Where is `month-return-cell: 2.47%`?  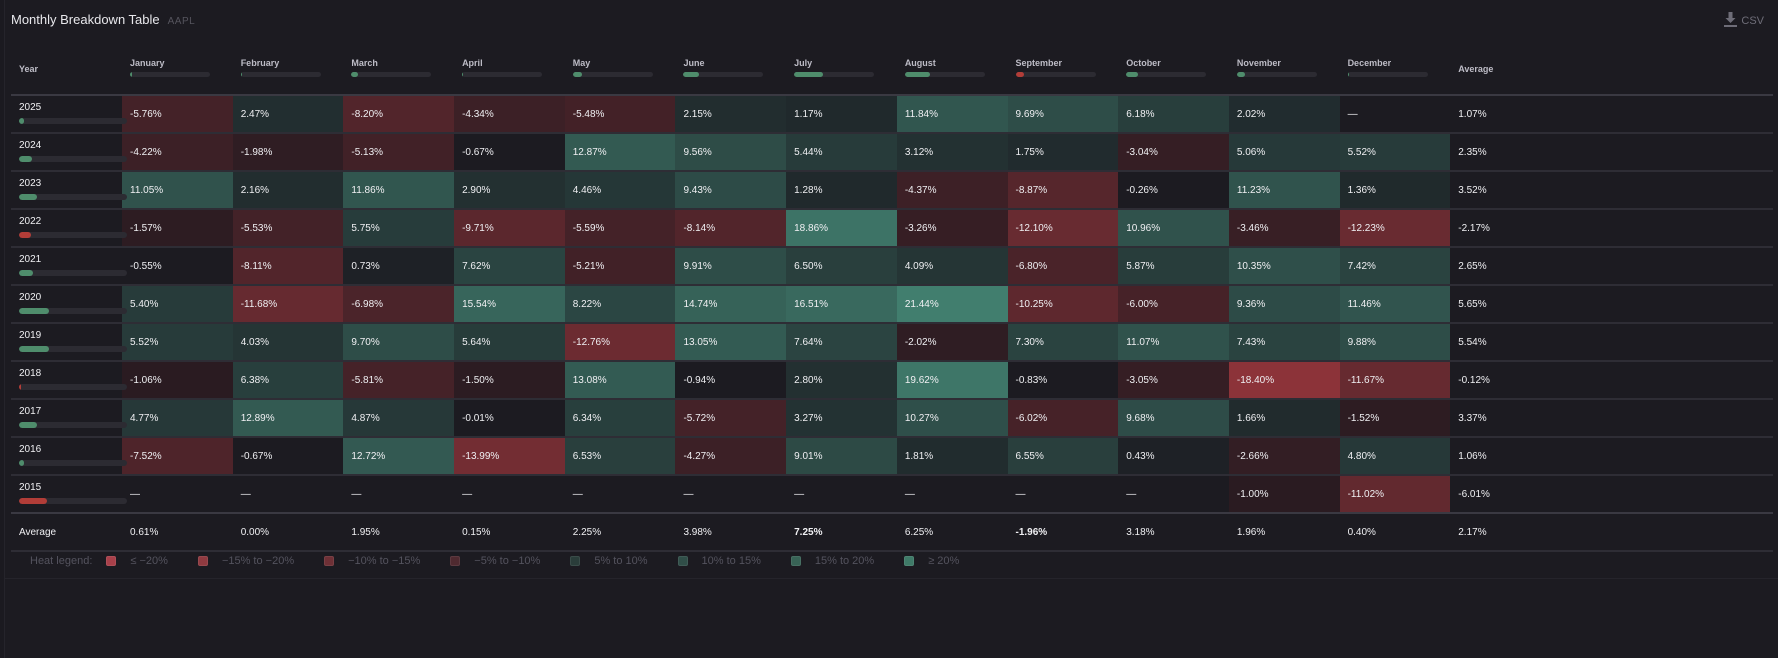 month-return-cell: 2.47% is located at coordinates (288, 114).